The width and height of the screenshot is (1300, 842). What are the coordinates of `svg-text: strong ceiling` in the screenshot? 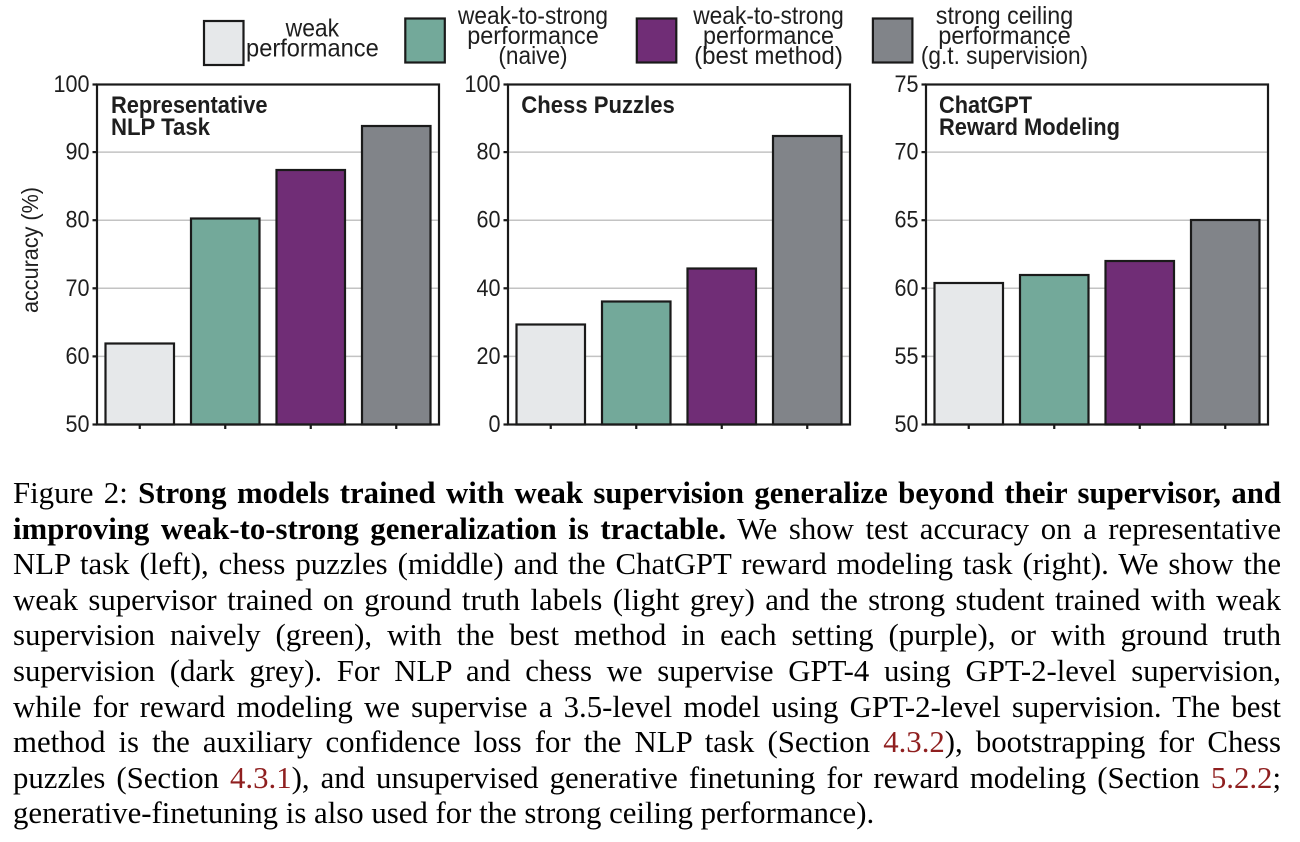 It's located at (1004, 16).